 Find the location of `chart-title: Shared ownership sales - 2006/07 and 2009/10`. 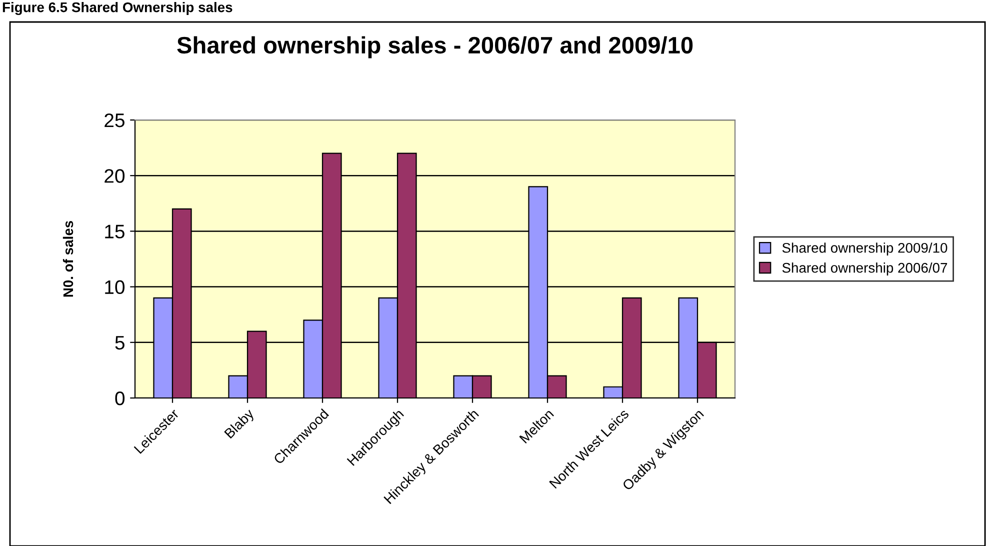

chart-title: Shared ownership sales - 2006/07 and 2009/10 is located at coordinates (435, 47).